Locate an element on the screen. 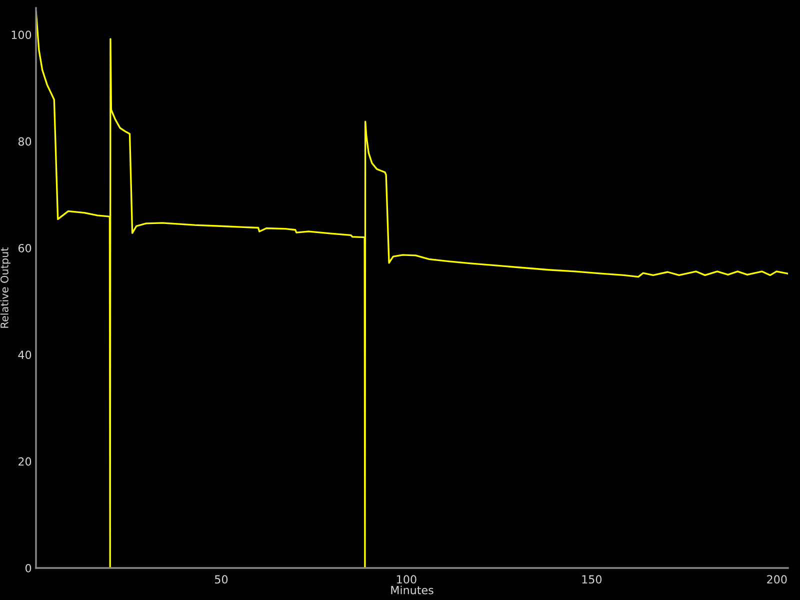 Image resolution: width=800 pixels, height=600 pixels. y-tick-label: 40 is located at coordinates (25, 355).